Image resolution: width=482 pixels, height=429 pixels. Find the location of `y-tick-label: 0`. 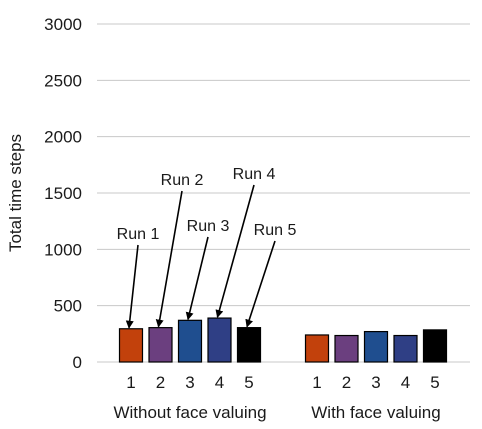

y-tick-label: 0 is located at coordinates (77, 362).